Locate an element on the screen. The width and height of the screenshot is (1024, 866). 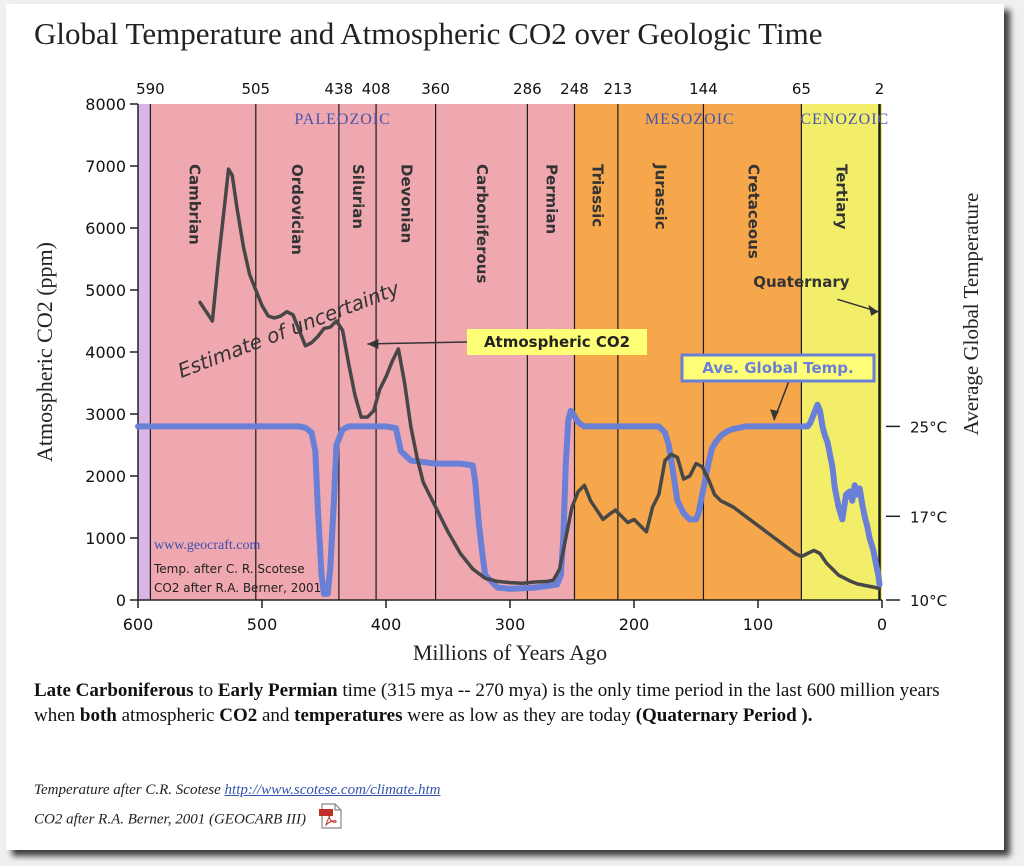
x-tick-label: 600 is located at coordinates (138, 624).